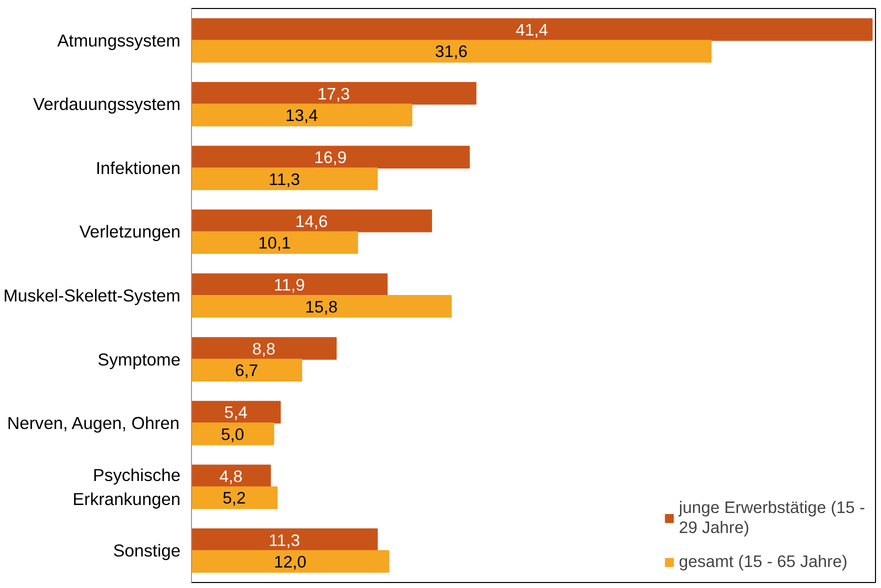  I want to click on data-label: 11,9, so click(289, 285).